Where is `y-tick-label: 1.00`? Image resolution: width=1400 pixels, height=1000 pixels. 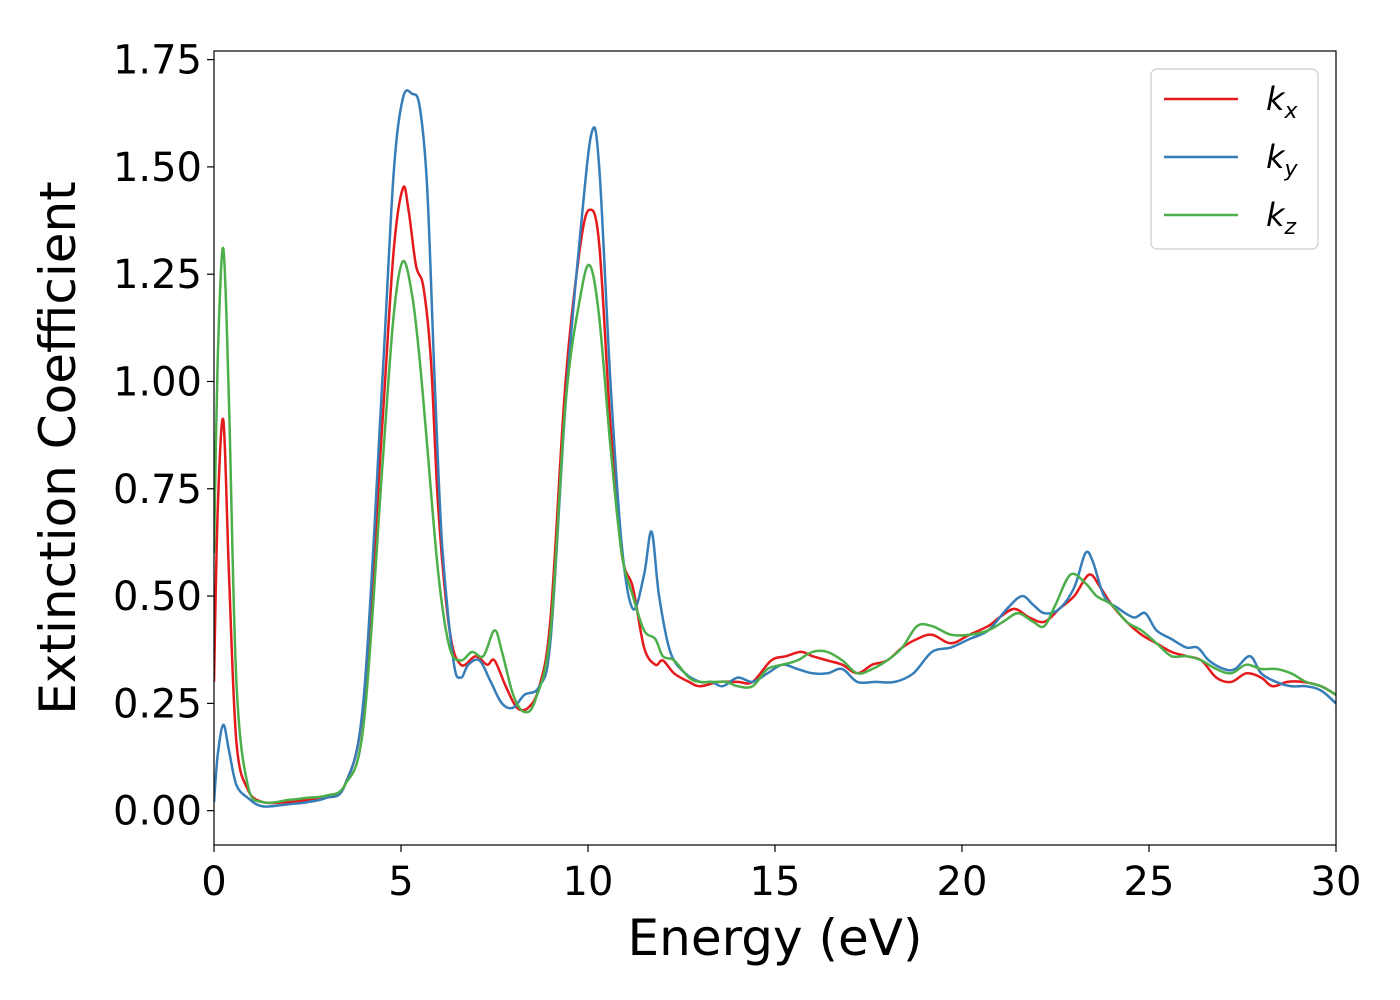 y-tick-label: 1.00 is located at coordinates (157, 382).